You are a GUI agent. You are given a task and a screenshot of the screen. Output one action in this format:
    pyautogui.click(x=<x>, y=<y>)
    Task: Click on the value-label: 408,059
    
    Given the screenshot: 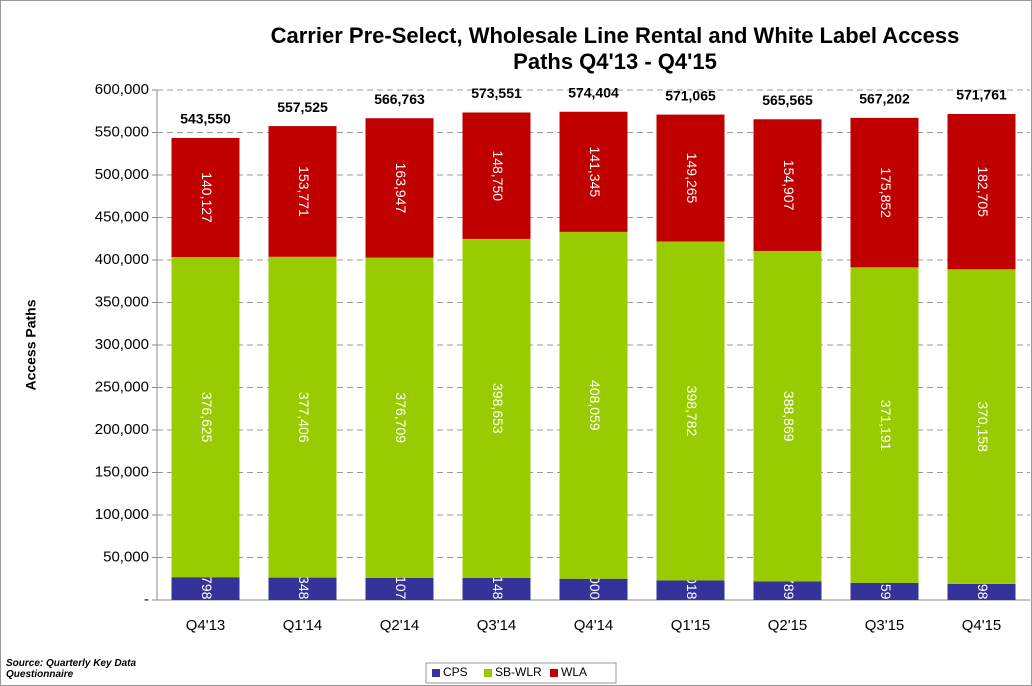 What is the action you would take?
    pyautogui.click(x=595, y=405)
    